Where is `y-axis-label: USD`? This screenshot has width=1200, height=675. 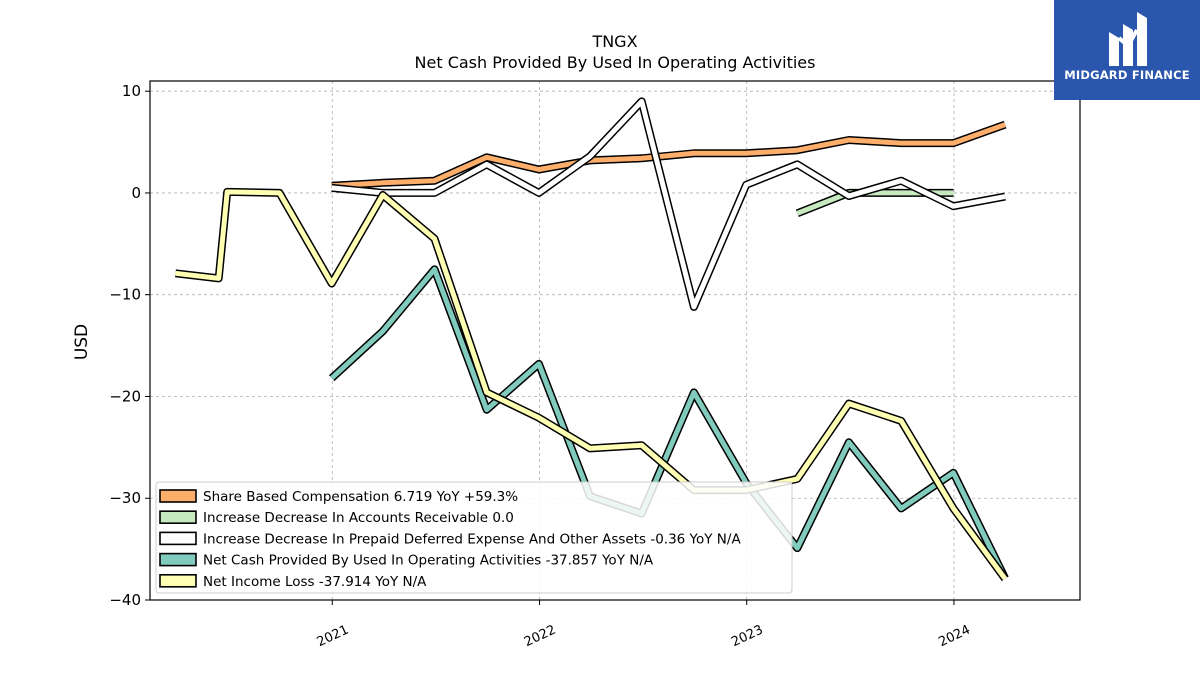
y-axis-label: USD is located at coordinates (82, 342).